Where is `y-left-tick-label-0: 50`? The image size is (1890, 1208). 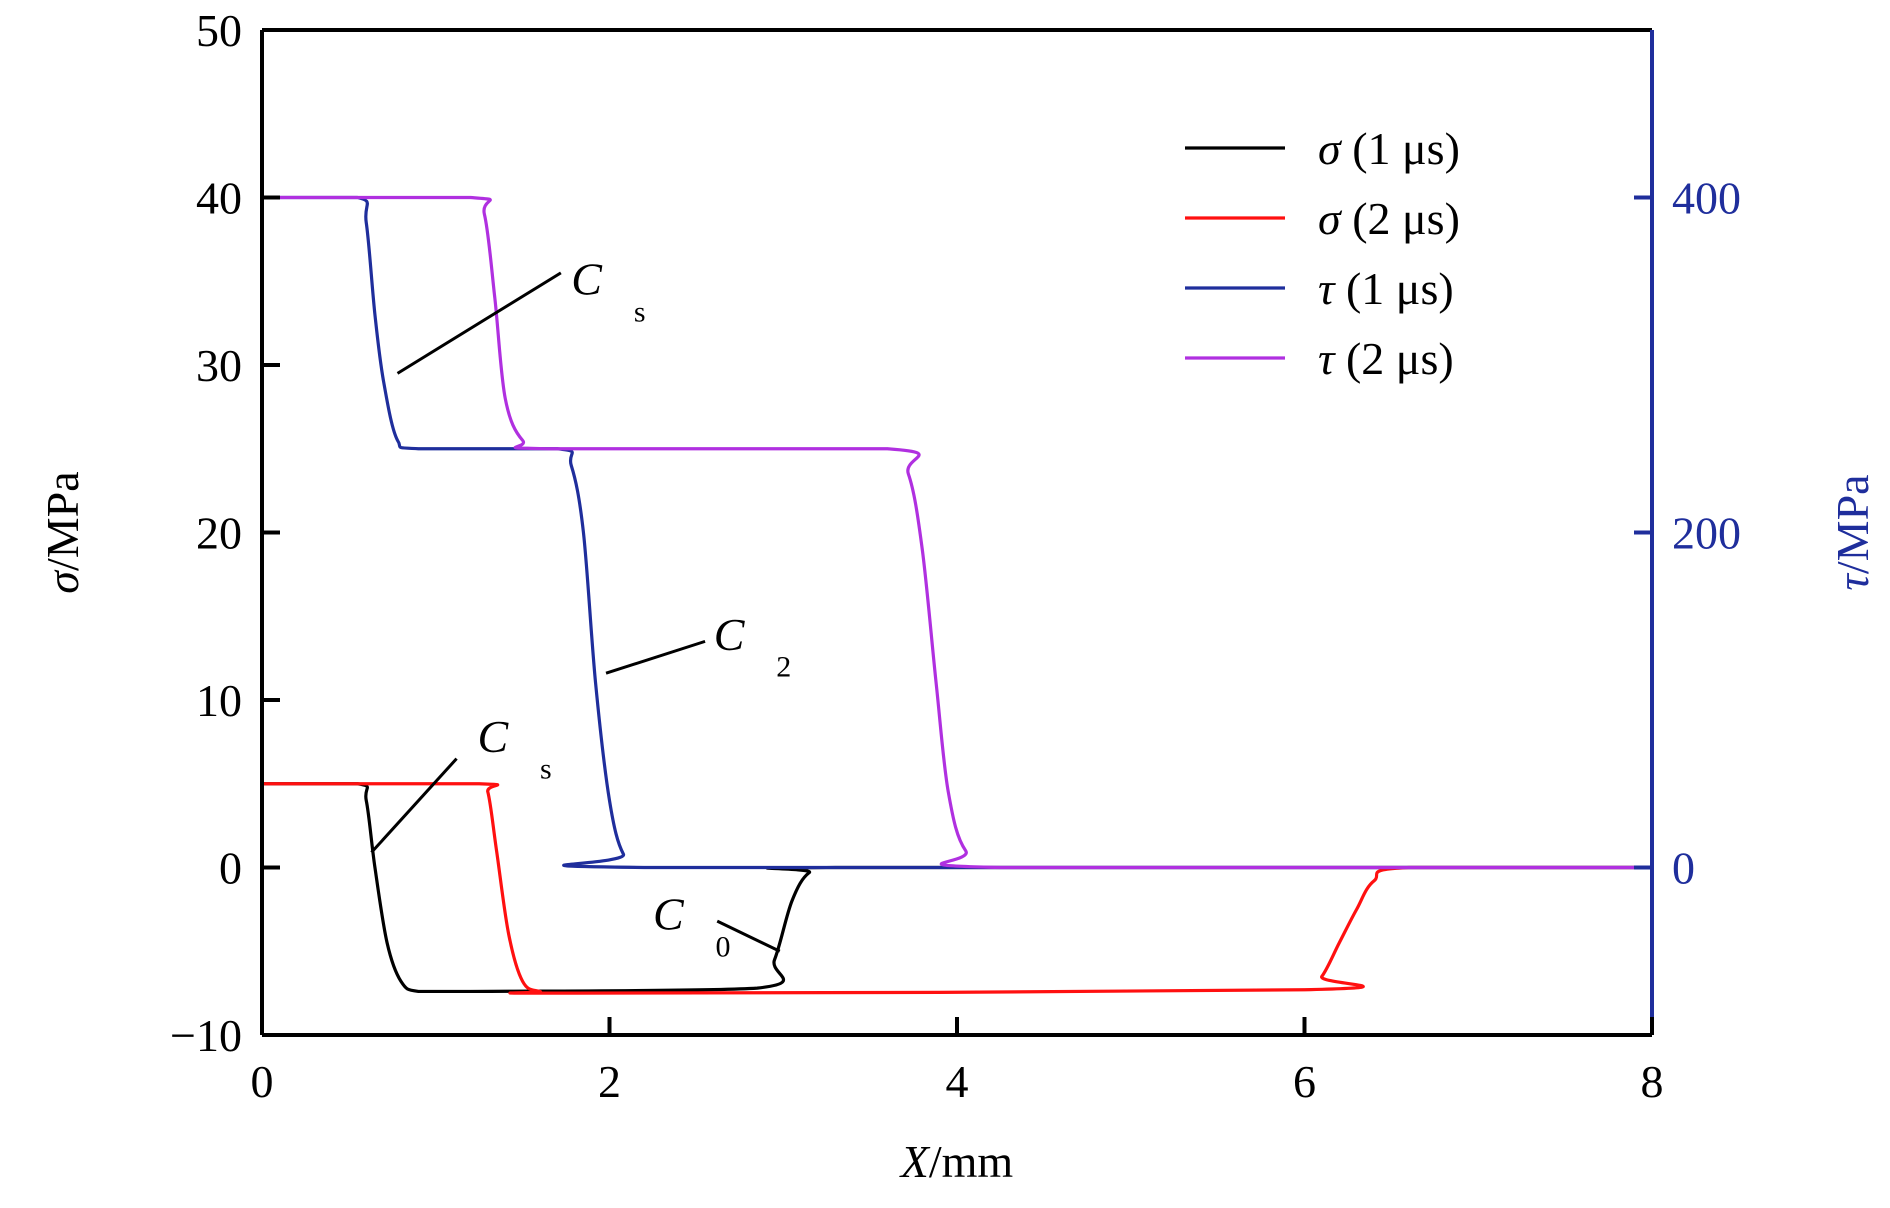
y-left-tick-label-0: 50 is located at coordinates (219, 30).